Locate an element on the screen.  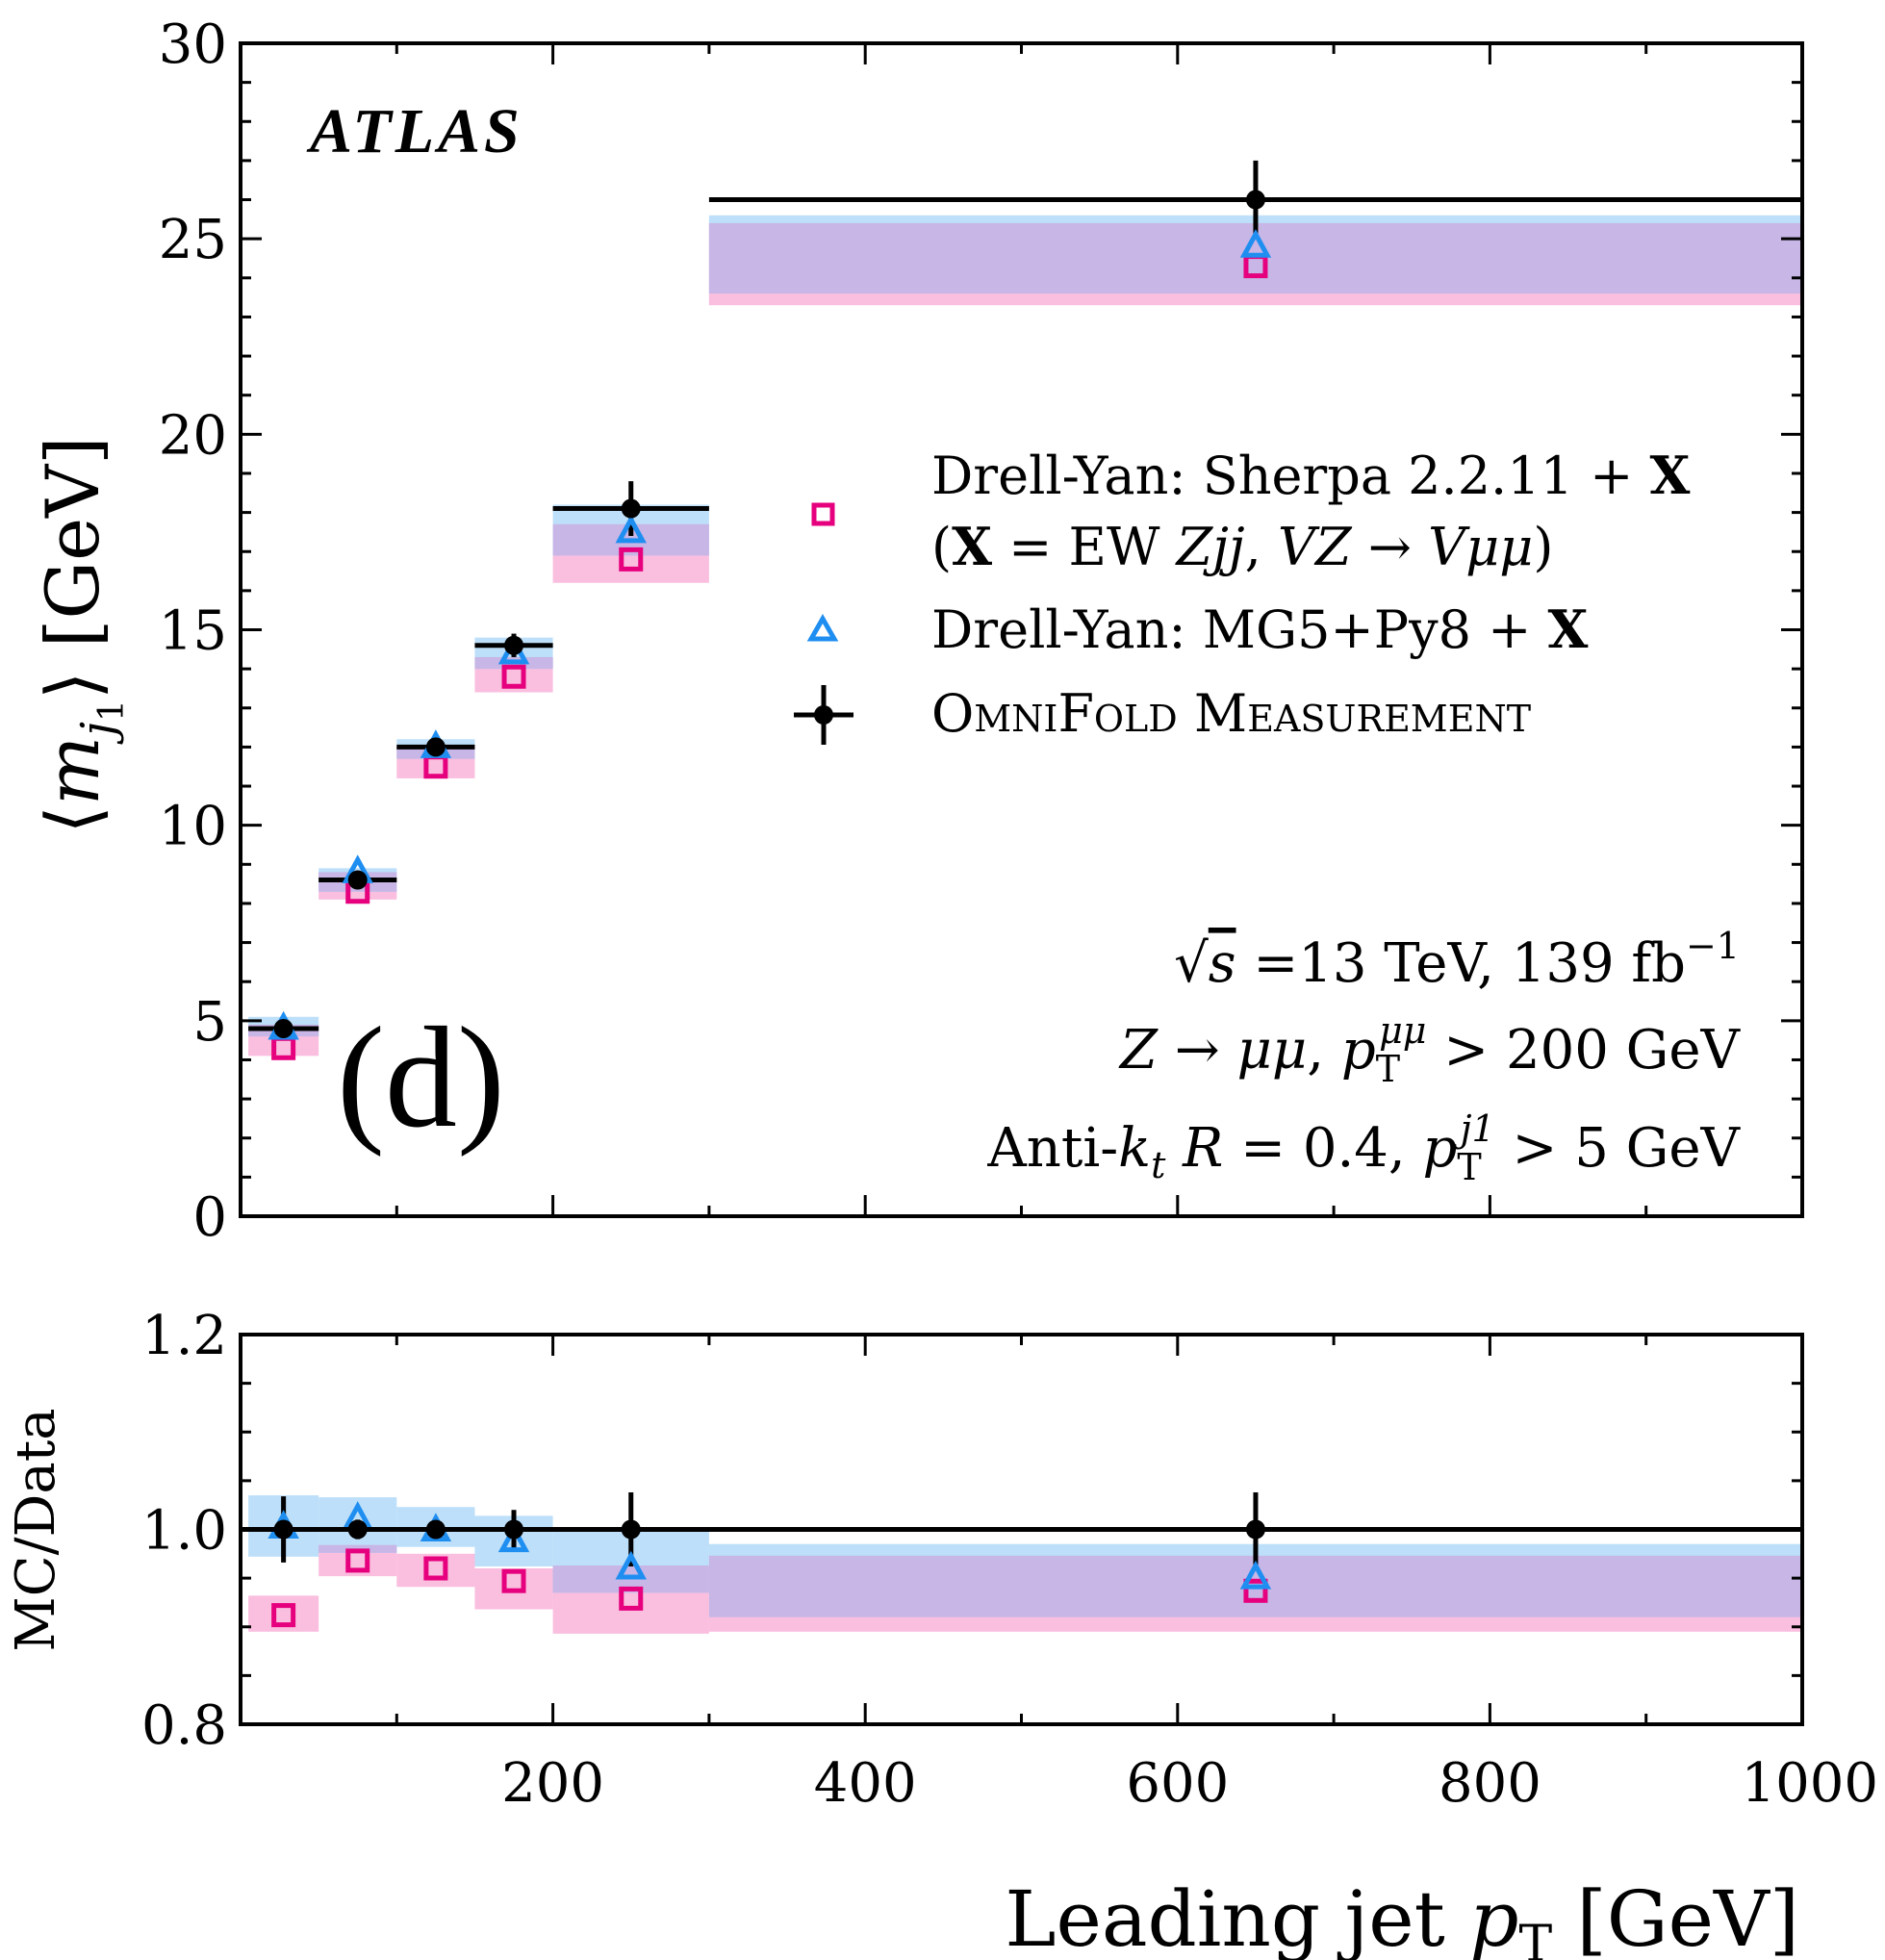
main-y-tick-label: 15 is located at coordinates (193, 632).